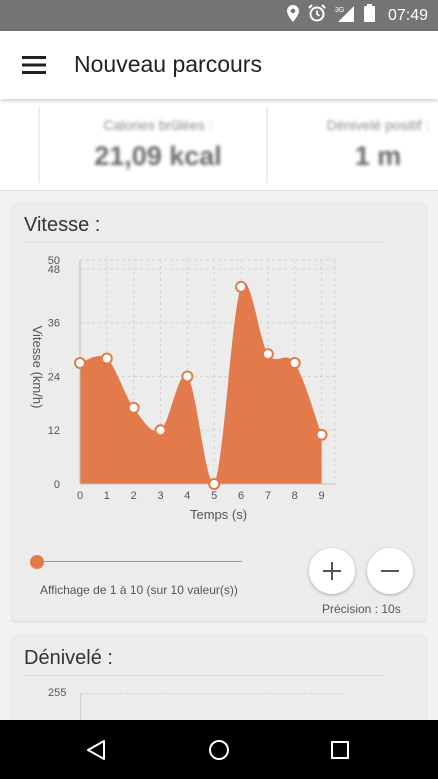  What do you see at coordinates (378, 125) in the screenshot?
I see `stat-label: Dénivelé positif :` at bounding box center [378, 125].